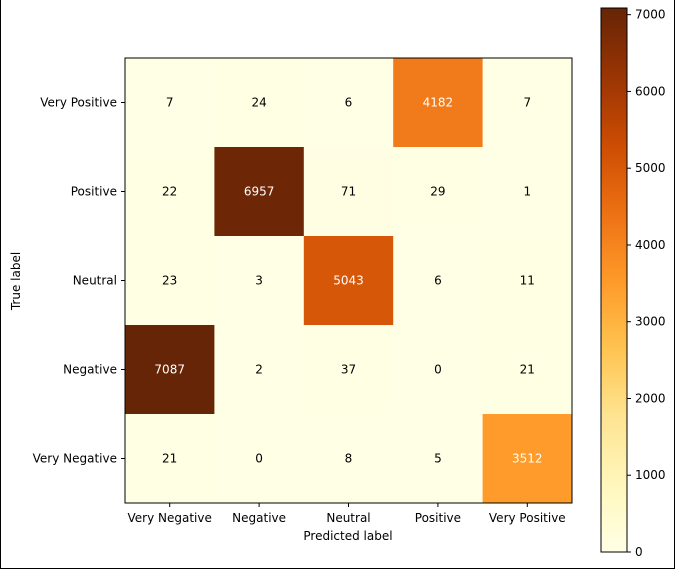 Image resolution: width=675 pixels, height=570 pixels. I want to click on colorbar-tick-label: 7000, so click(650, 15).